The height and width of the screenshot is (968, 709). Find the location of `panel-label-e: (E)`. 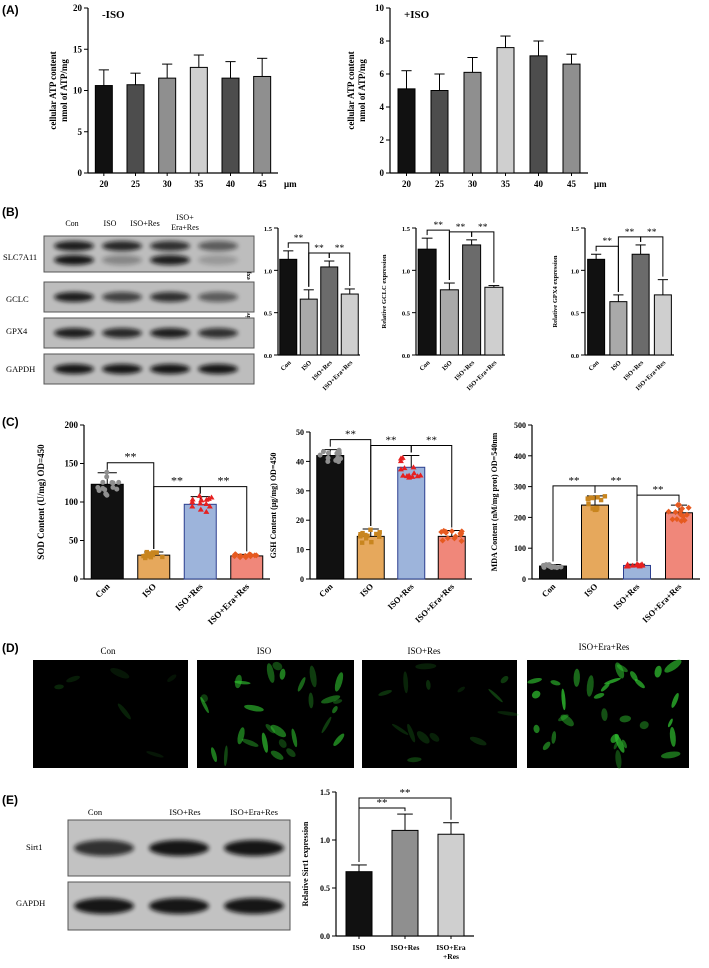

panel-label-e: (E) is located at coordinates (10, 800).